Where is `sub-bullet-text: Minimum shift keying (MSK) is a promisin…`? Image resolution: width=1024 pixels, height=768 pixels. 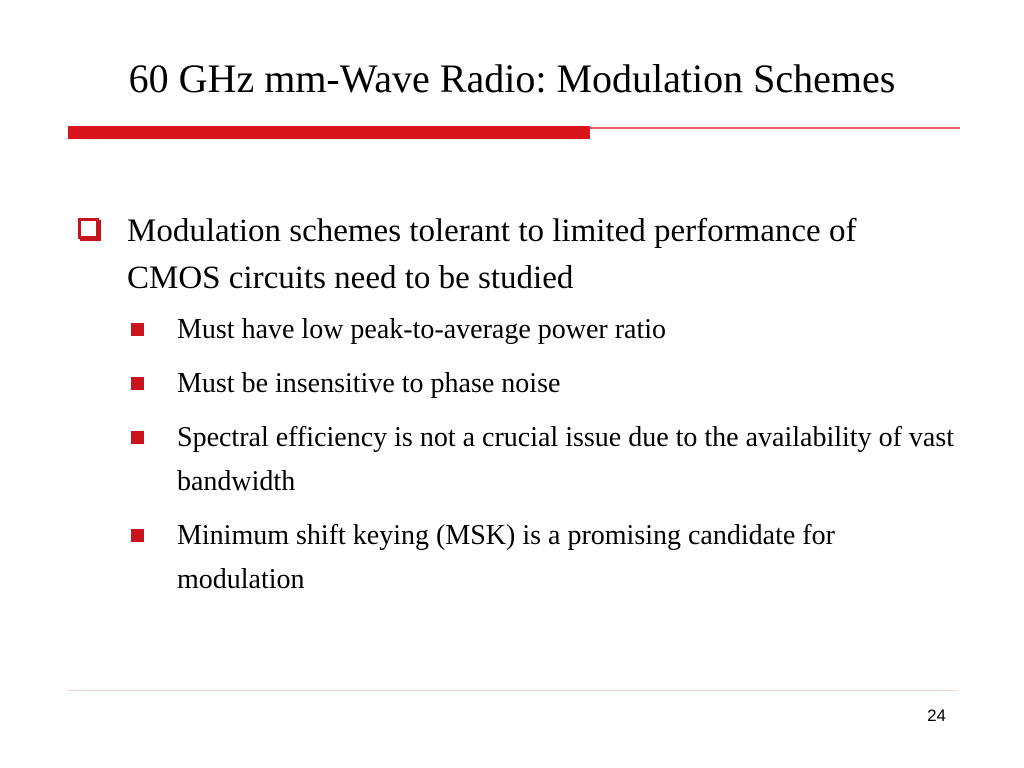 sub-bullet-text: Minimum shift keying (MSK) is a promisin… is located at coordinates (506, 557).